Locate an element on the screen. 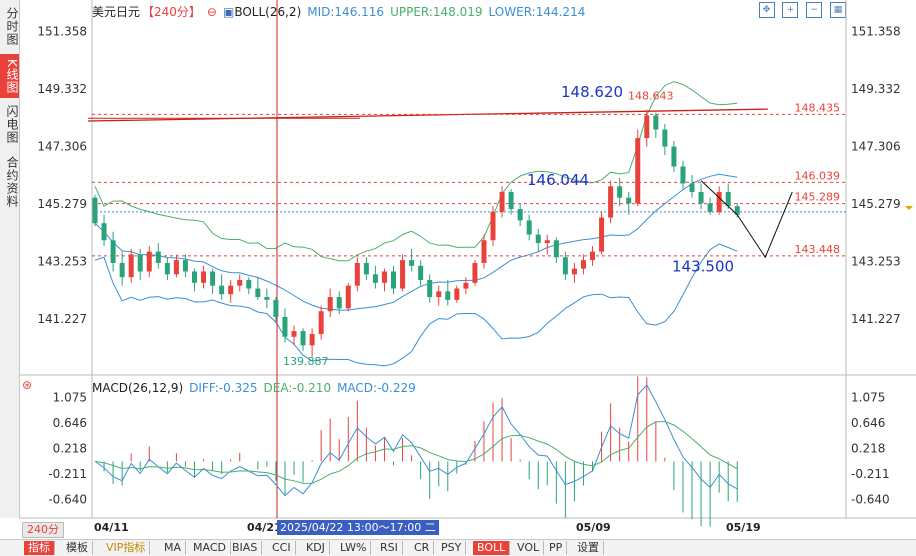 This screenshot has height=556, width=916. crosshair-icon: ✥ is located at coordinates (766, 10).